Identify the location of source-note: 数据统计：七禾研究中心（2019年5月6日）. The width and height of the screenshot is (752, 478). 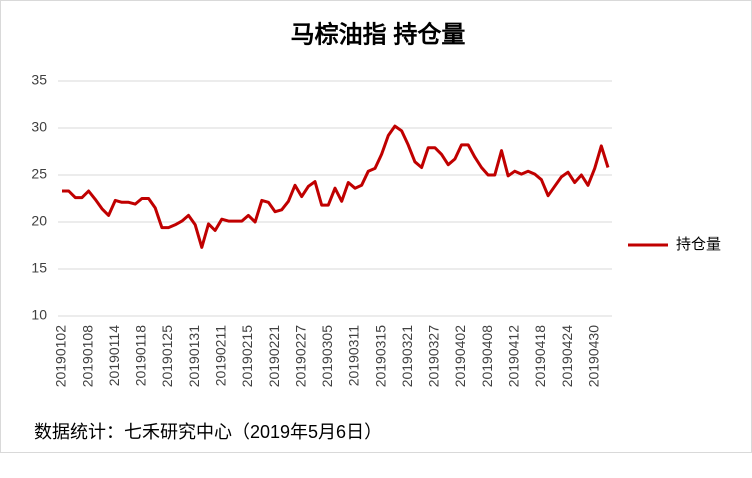
(208, 432).